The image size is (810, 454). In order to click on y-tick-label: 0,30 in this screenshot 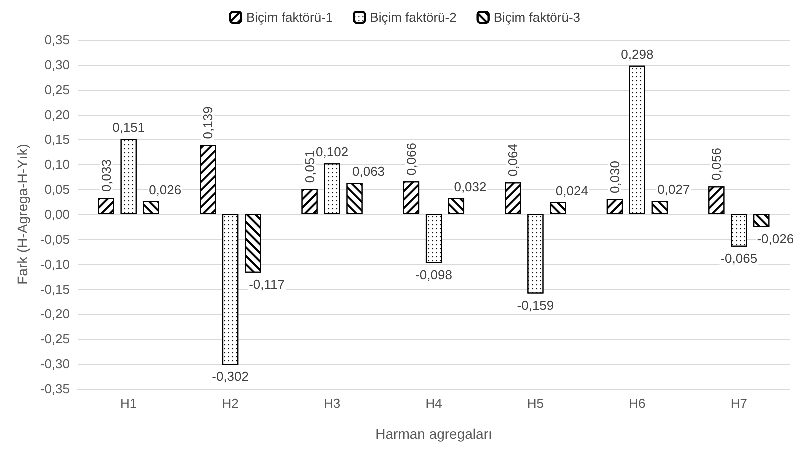, I will do `click(57, 64)`.